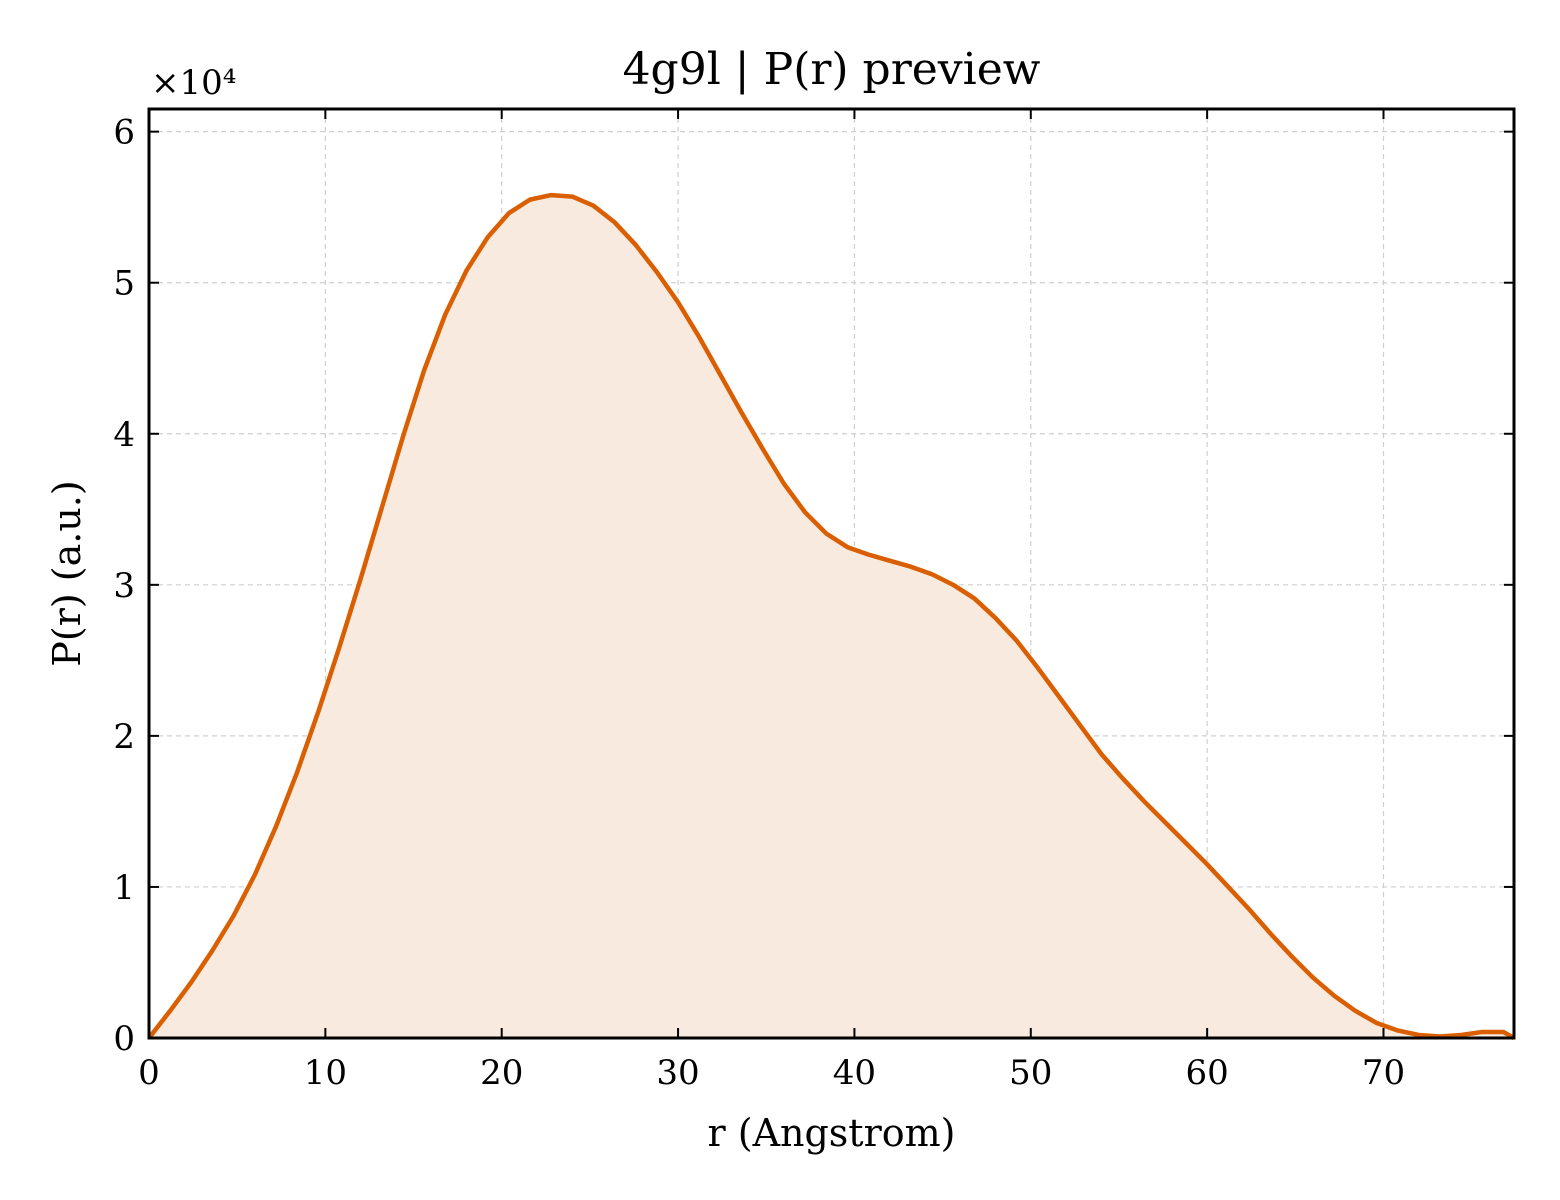 The width and height of the screenshot is (1560, 1200). Describe the element at coordinates (832, 69) in the screenshot. I see `chart-title: 4g9l | P(r) preview` at that location.